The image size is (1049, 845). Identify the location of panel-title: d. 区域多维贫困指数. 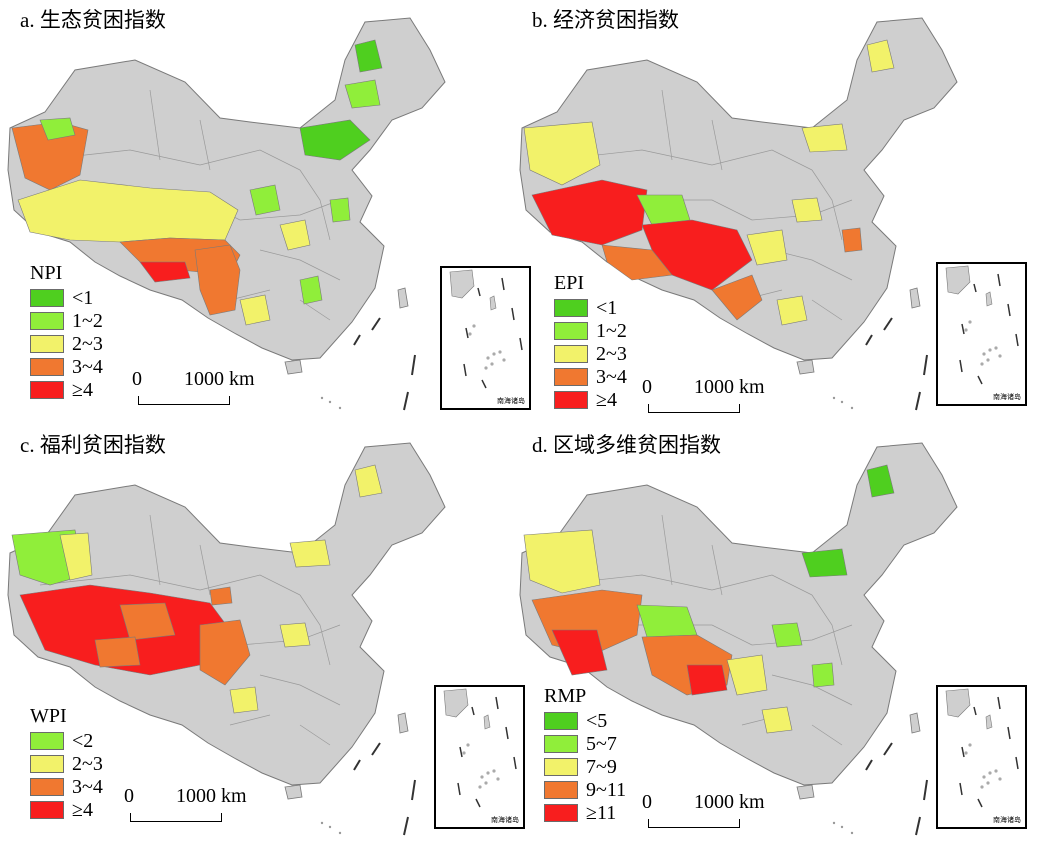
(626, 445).